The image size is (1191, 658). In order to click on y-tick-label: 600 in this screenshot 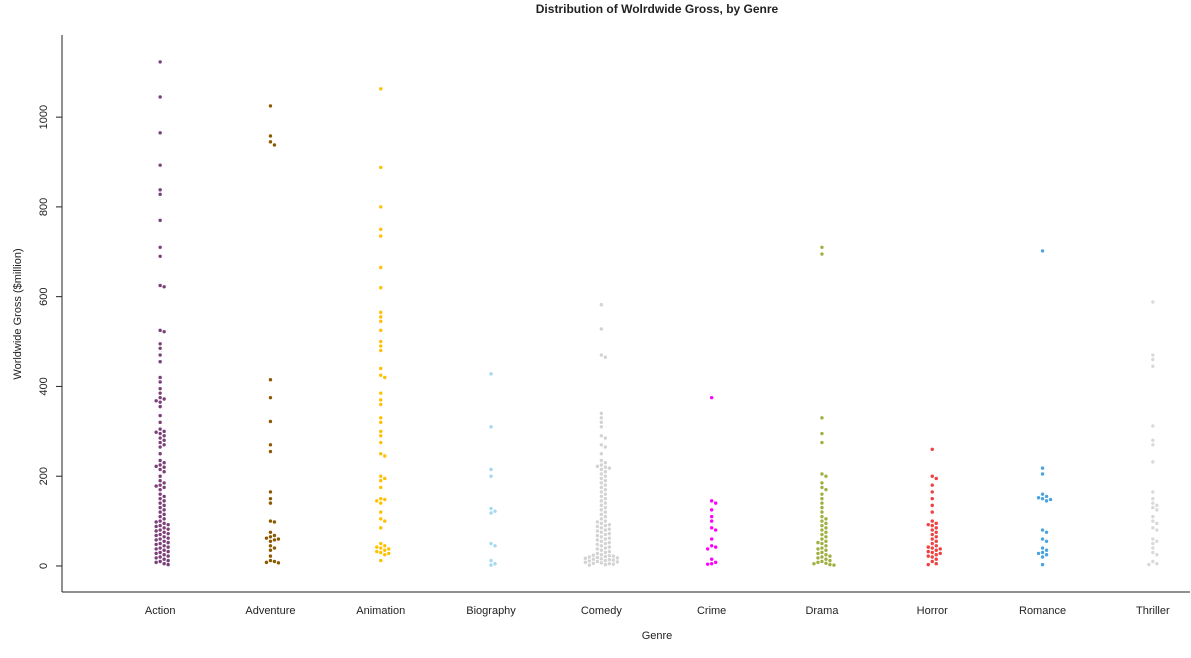, I will do `click(44, 296)`.